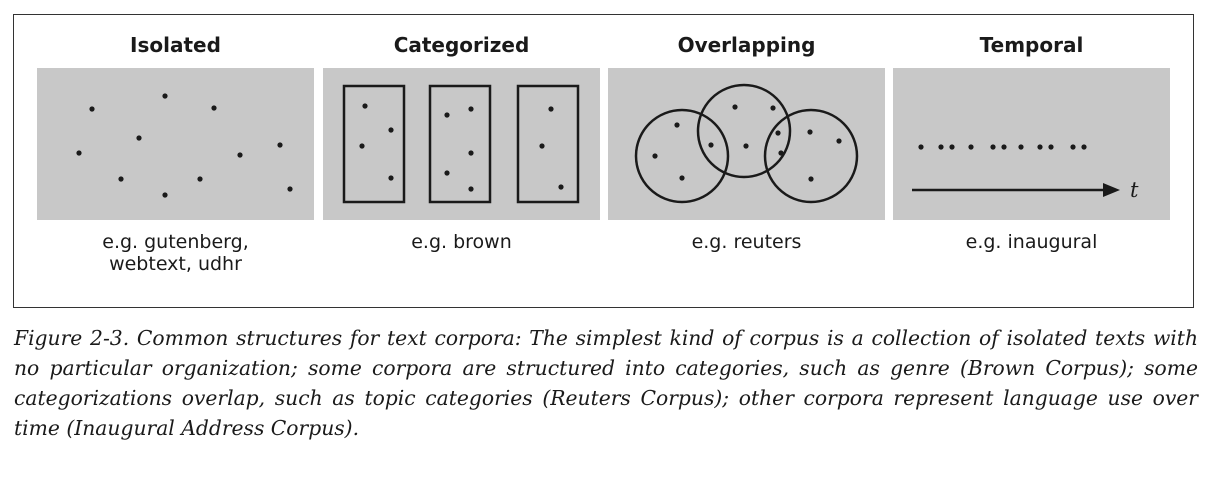  I want to click on panel-title: Overlapping, so click(746, 45).